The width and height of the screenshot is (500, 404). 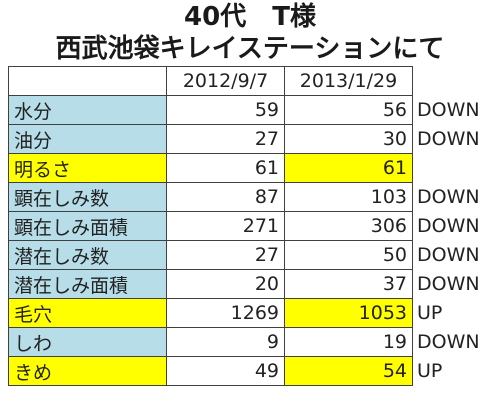 I want to click on table-row: 顕在しみ数 87 103 DOWN, so click(x=250, y=197).